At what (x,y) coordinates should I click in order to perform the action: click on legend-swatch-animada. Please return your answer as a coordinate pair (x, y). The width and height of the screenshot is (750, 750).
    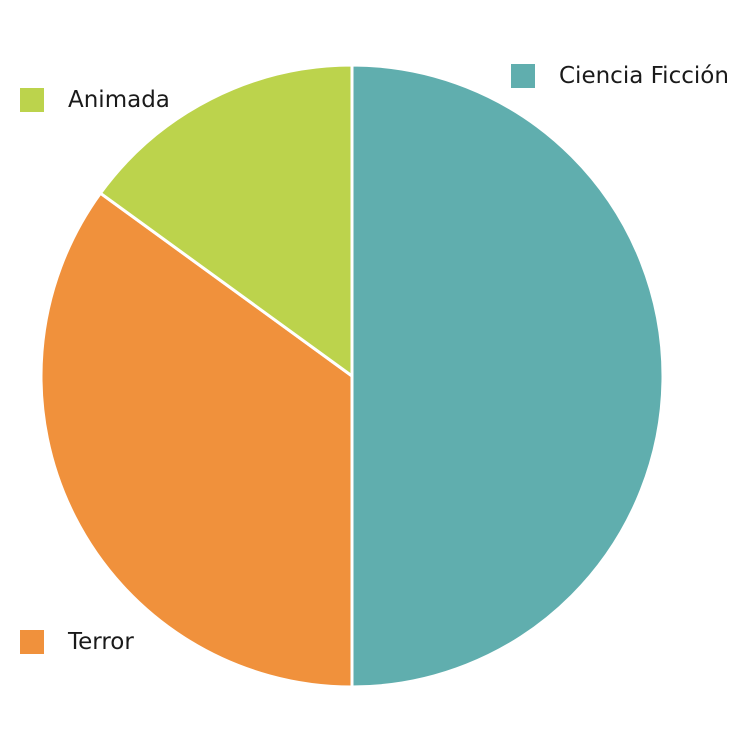
    Looking at the image, I should click on (32, 100).